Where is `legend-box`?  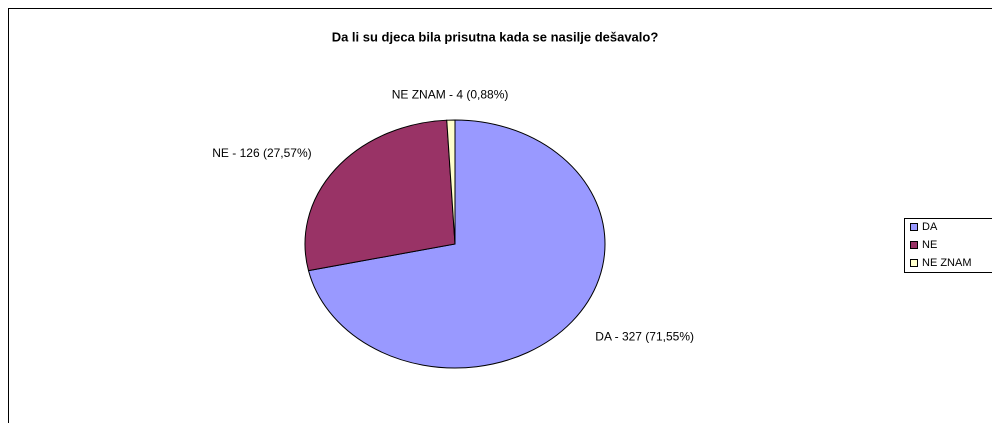
legend-box is located at coordinates (948, 245).